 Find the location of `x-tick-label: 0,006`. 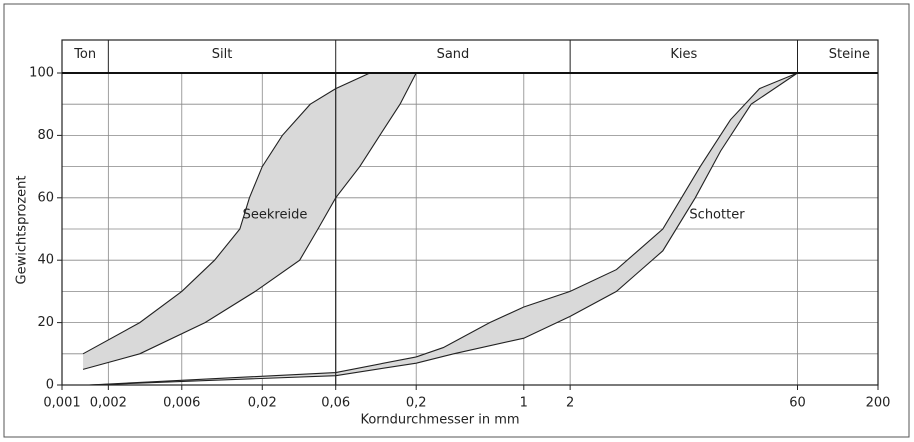

x-tick-label: 0,006 is located at coordinates (181, 403).